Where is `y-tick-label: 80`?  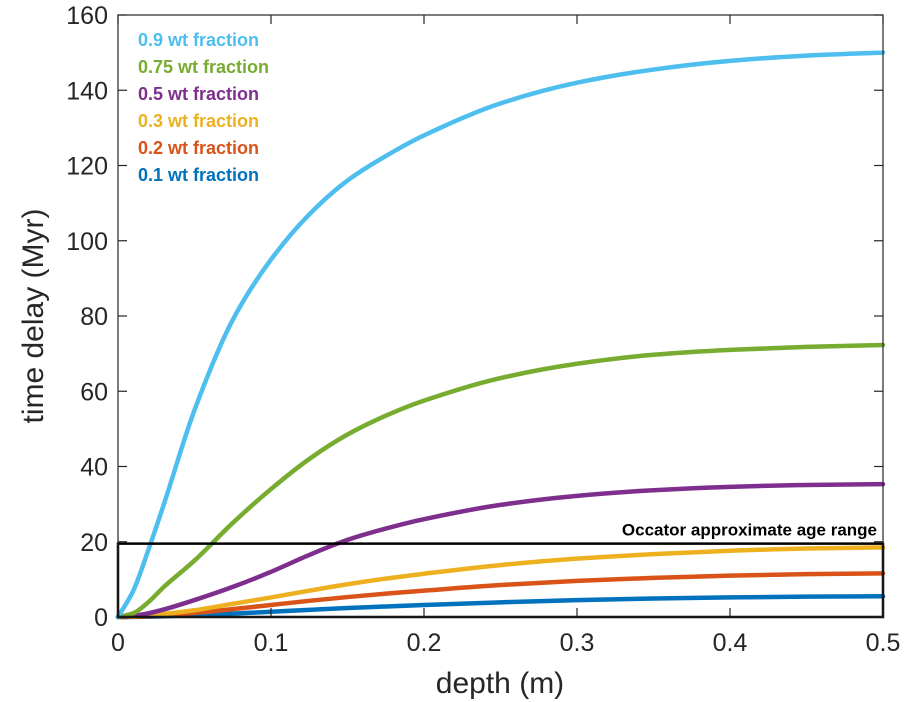 y-tick-label: 80 is located at coordinates (94, 317).